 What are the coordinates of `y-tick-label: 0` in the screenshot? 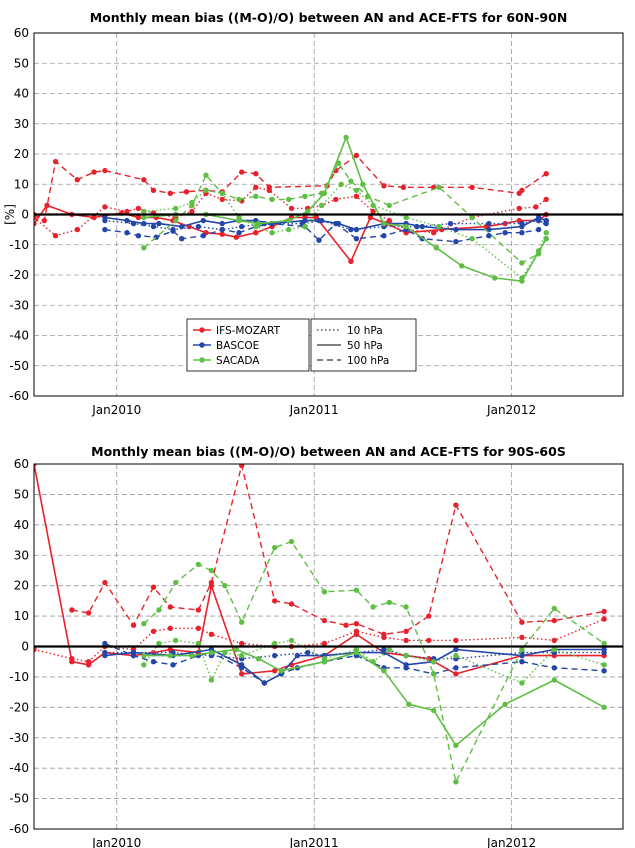 It's located at (25, 215).